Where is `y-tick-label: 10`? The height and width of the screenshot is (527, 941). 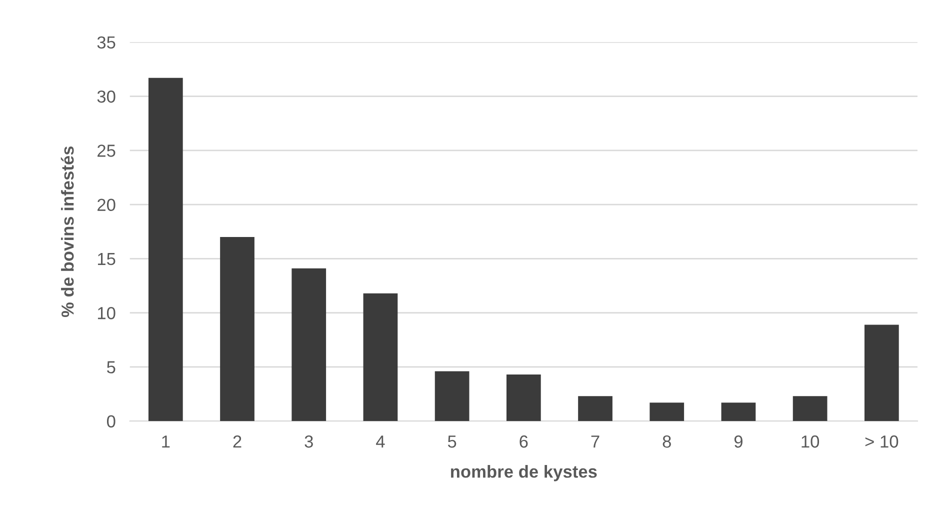
y-tick-label: 10 is located at coordinates (107, 313).